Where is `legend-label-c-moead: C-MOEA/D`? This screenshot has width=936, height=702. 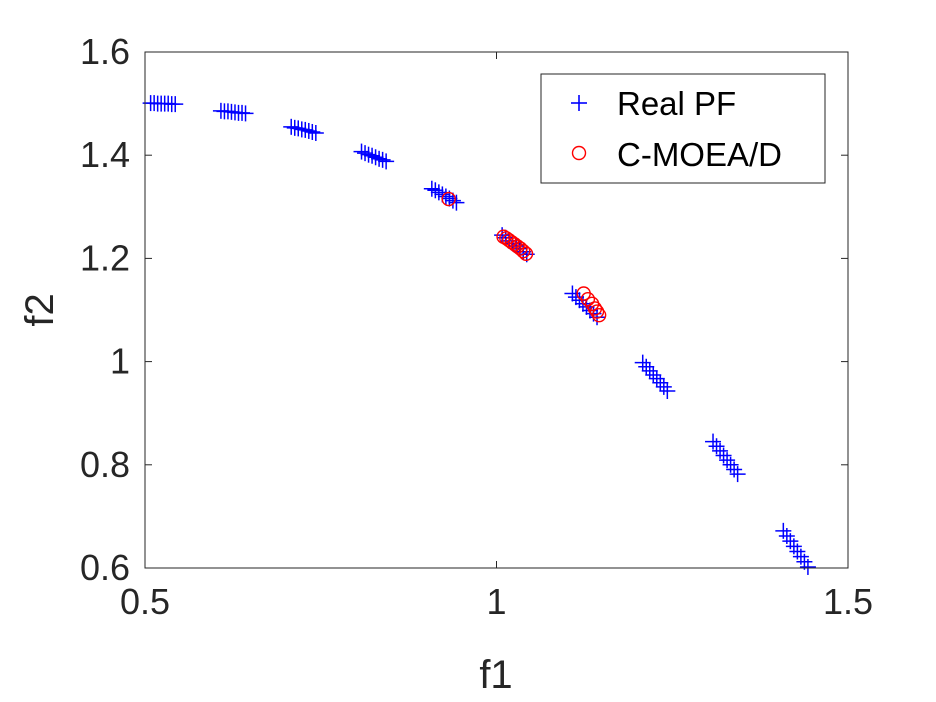
legend-label-c-moead: C-MOEA/D is located at coordinates (699, 154).